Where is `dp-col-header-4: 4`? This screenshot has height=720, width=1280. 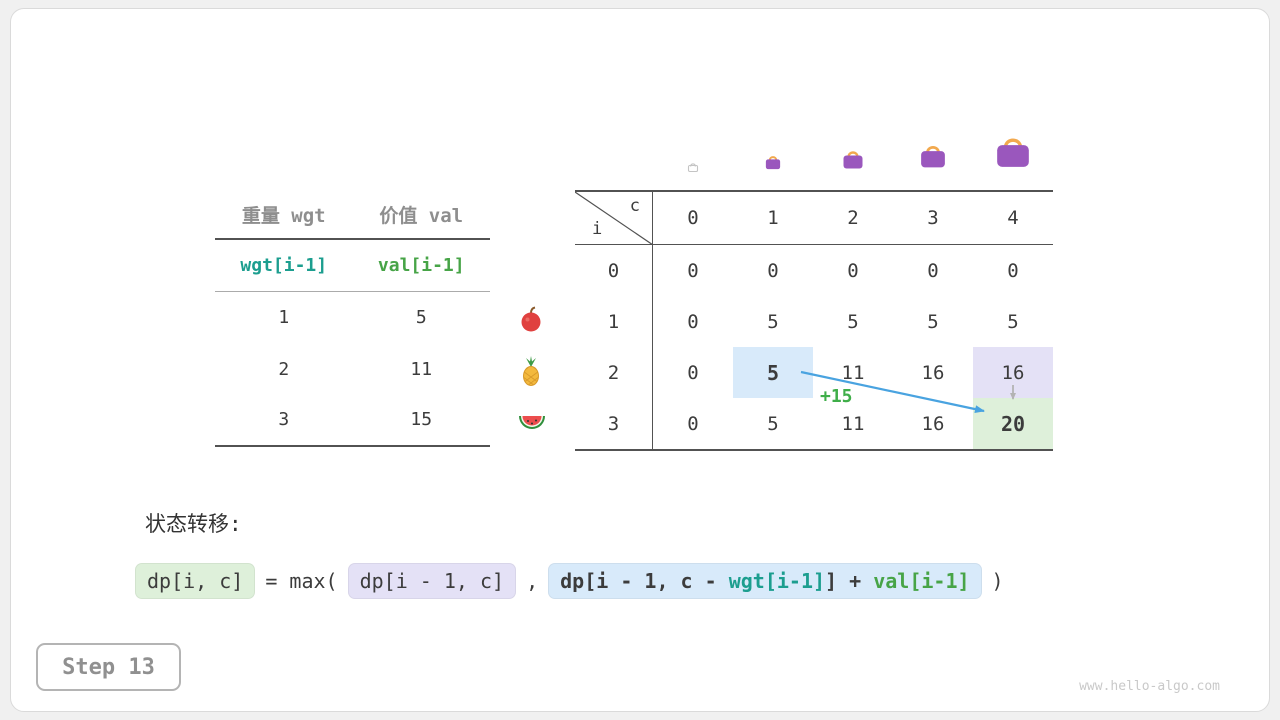
dp-col-header-4: 4 is located at coordinates (1013, 218).